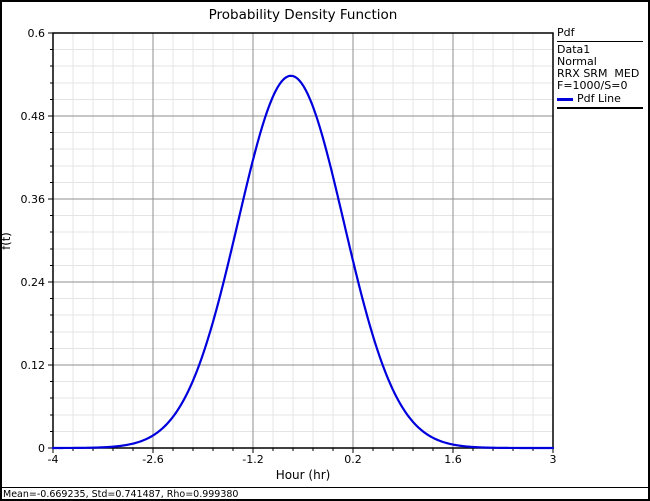  Describe the element at coordinates (33, 365) in the screenshot. I see `tick-label: 0.12` at that location.